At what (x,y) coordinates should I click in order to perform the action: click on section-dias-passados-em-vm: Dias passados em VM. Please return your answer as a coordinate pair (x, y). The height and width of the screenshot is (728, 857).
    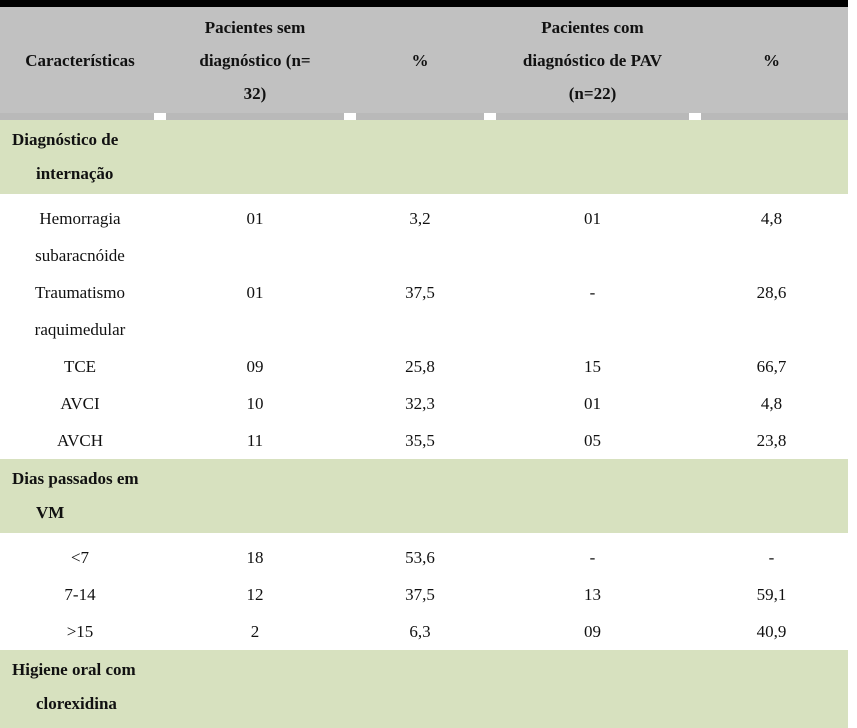
    Looking at the image, I should click on (424, 496).